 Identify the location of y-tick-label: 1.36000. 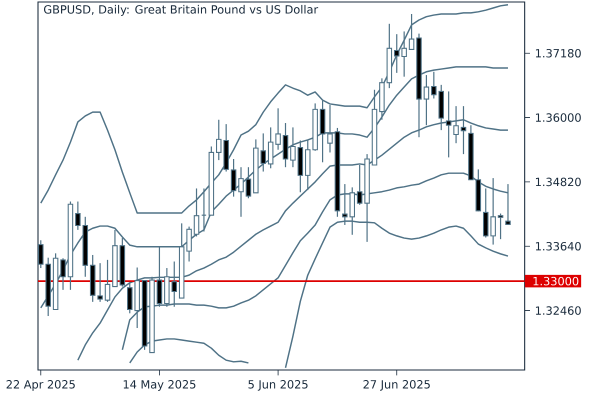
(558, 117).